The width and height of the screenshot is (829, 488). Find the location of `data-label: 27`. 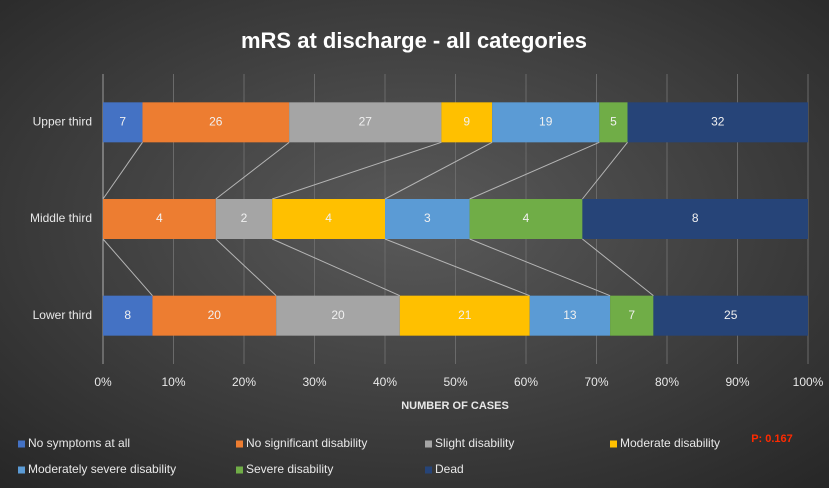

data-label: 27 is located at coordinates (366, 122).